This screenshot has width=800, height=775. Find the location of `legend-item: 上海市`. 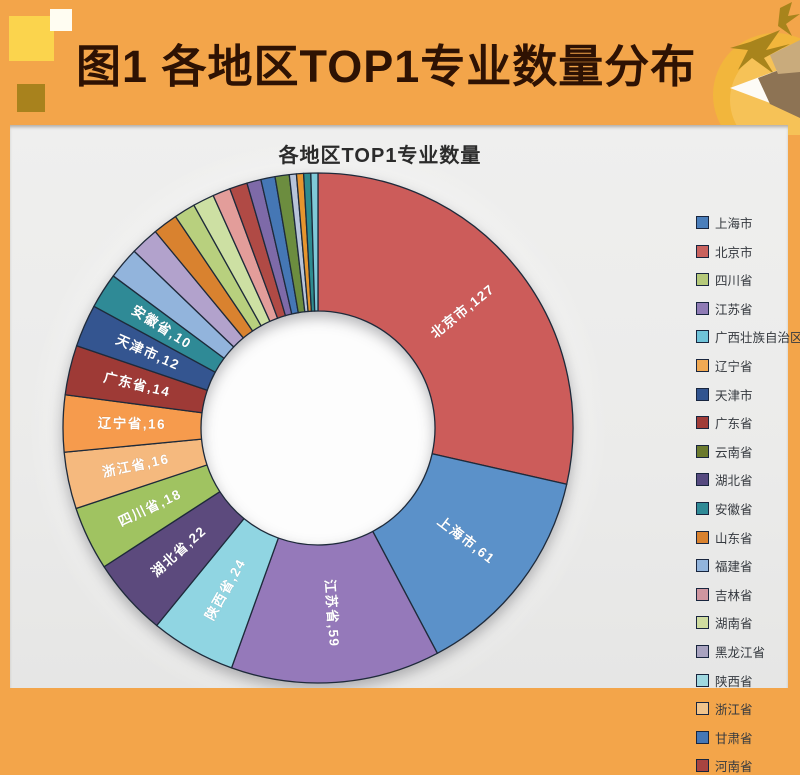

legend-item: 上海市 is located at coordinates (742, 222).